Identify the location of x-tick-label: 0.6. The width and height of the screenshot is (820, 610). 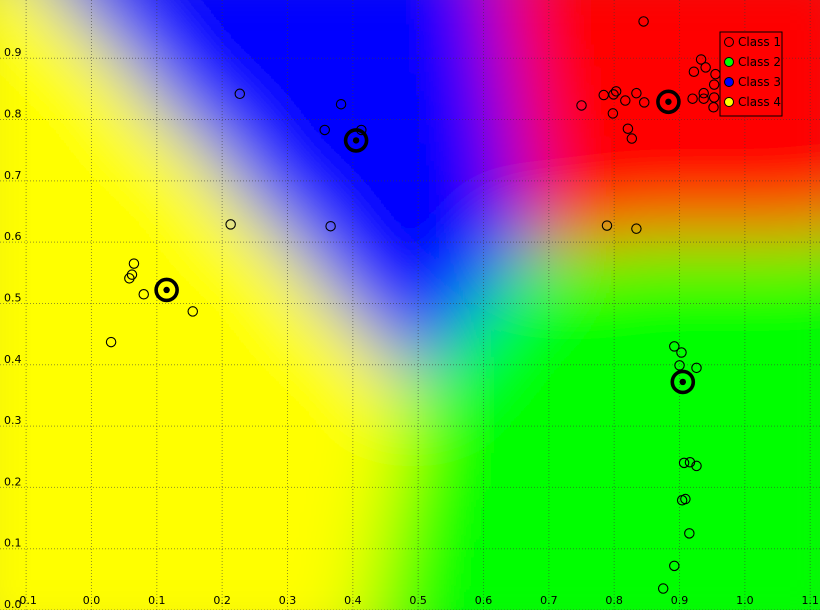
(484, 600).